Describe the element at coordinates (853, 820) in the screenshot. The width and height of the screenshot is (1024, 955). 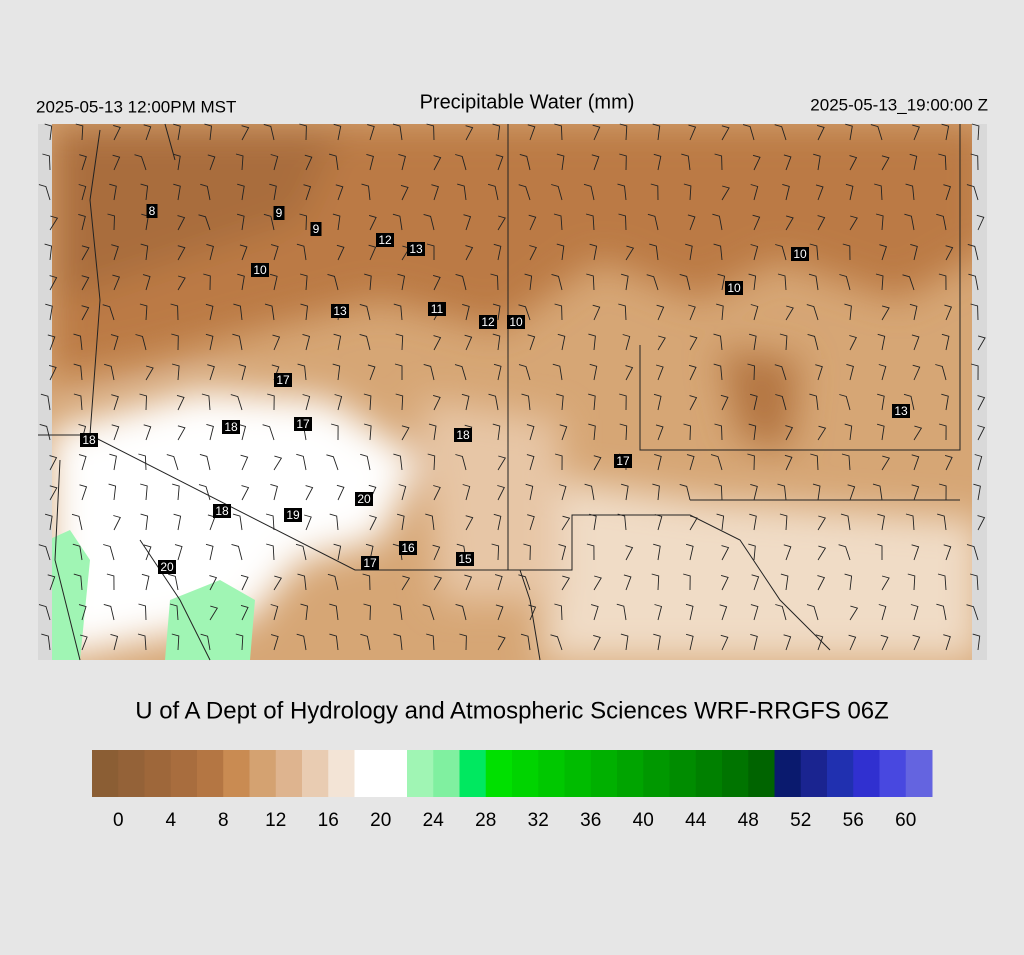
I see `colorbar-tick-label: 56` at that location.